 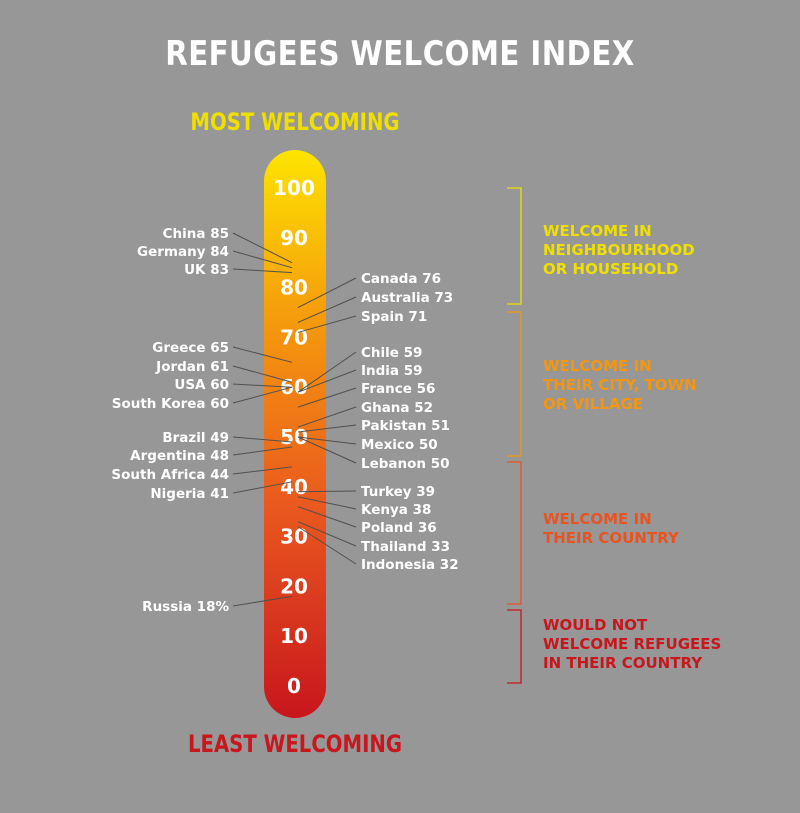 I want to click on tick-label-30: 30, so click(x=294, y=537).